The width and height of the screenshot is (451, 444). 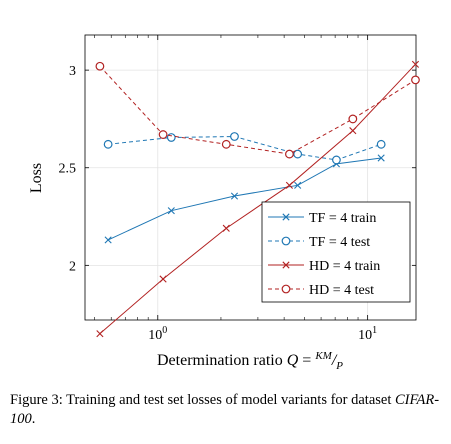 What do you see at coordinates (344, 266) in the screenshot?
I see `legend-label-hd-train: HD = 4 train` at bounding box center [344, 266].